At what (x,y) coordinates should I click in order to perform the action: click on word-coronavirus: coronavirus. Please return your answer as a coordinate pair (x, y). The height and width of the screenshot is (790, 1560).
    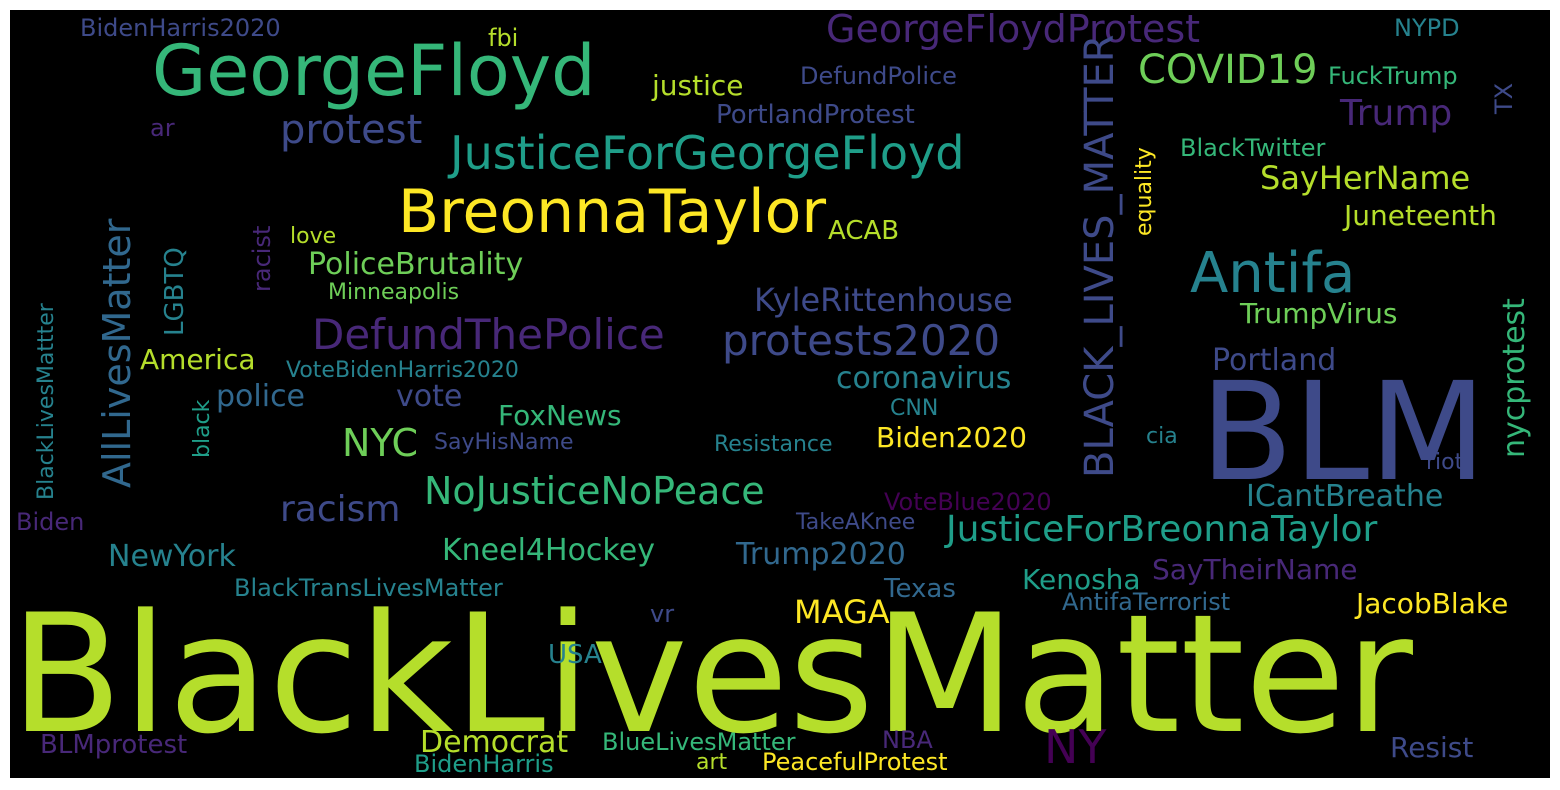
    Looking at the image, I should click on (924, 378).